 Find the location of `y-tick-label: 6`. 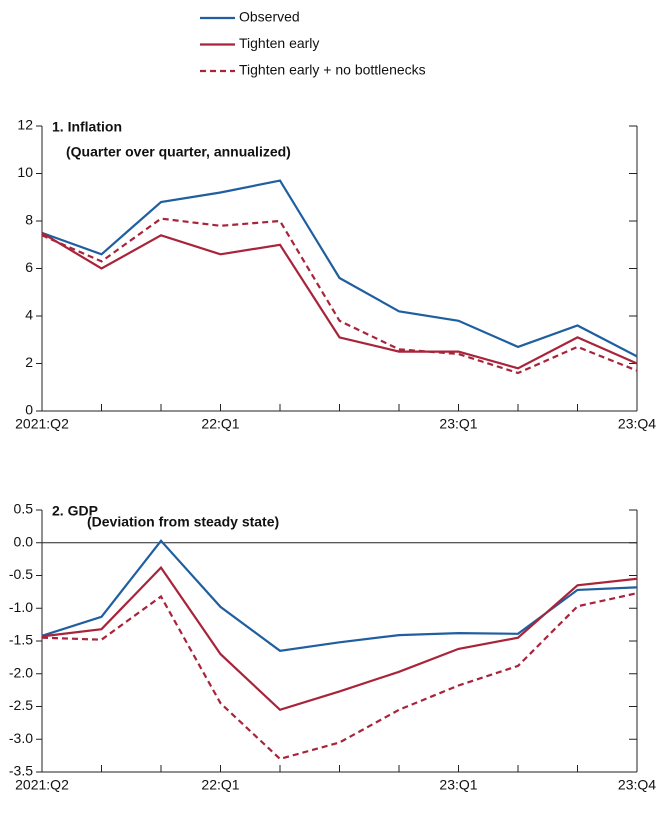

y-tick-label: 6 is located at coordinates (29, 267).